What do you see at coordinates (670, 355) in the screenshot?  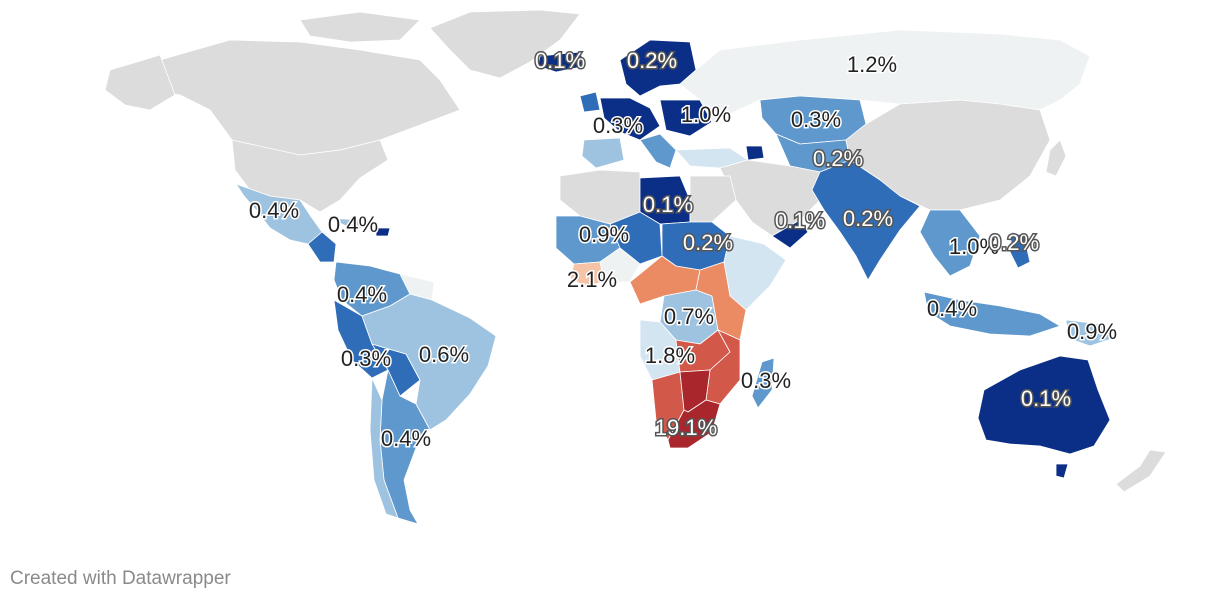 I see `map-label: 1.8%` at bounding box center [670, 355].